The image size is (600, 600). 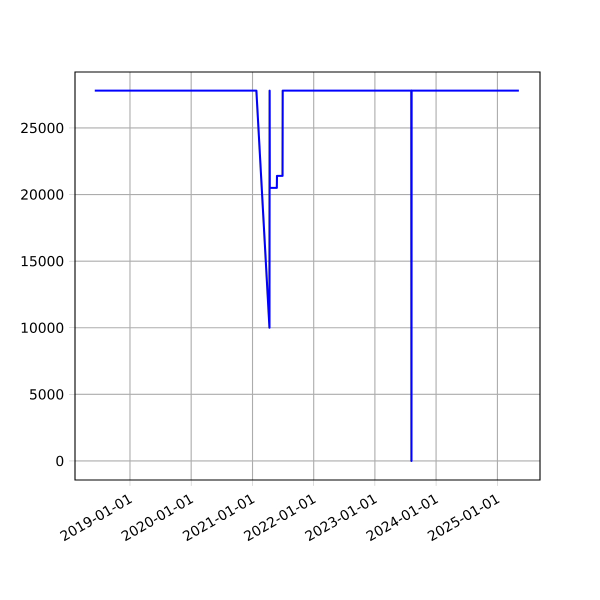 I want to click on y-tick-label: 25000, so click(x=42, y=128).